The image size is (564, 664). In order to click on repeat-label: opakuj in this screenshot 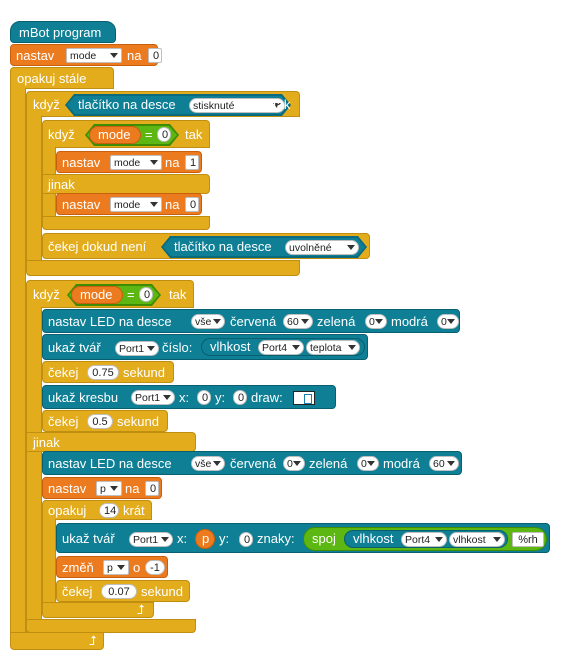, I will do `click(67, 510)`.